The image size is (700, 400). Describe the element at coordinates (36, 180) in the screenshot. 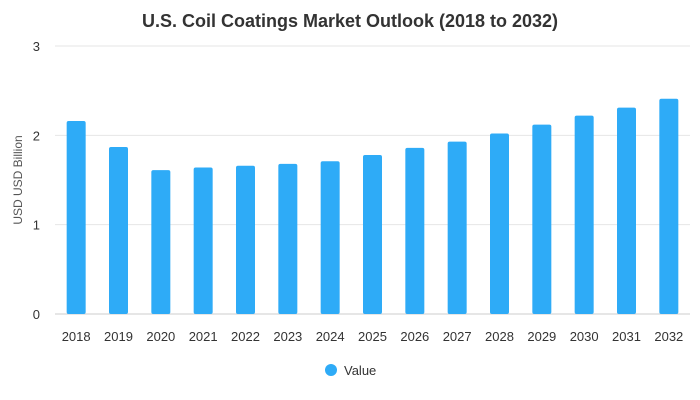

I see `y-axis-ticks: 0 1 2 3` at that location.